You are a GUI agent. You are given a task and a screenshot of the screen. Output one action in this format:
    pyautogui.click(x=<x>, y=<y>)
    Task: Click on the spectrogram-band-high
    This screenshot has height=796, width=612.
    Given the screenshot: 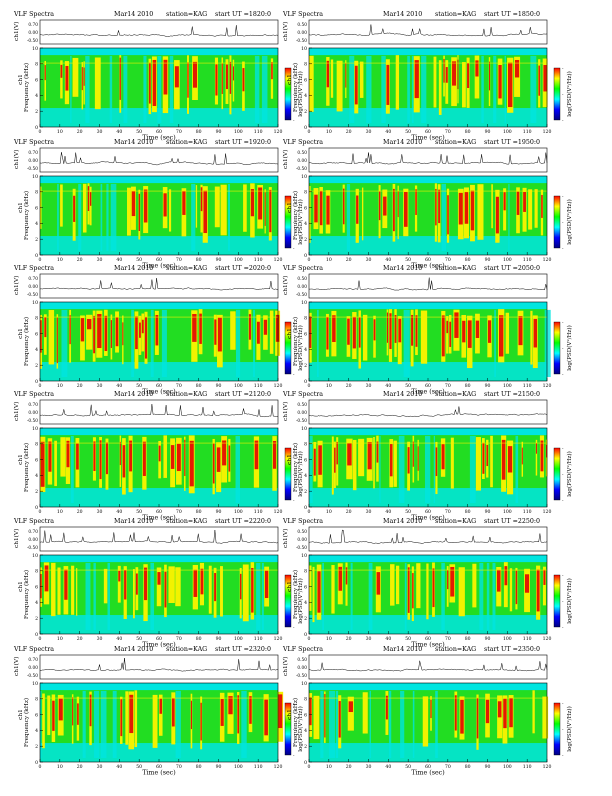 What is the action you would take?
    pyautogui.click(x=428, y=432)
    